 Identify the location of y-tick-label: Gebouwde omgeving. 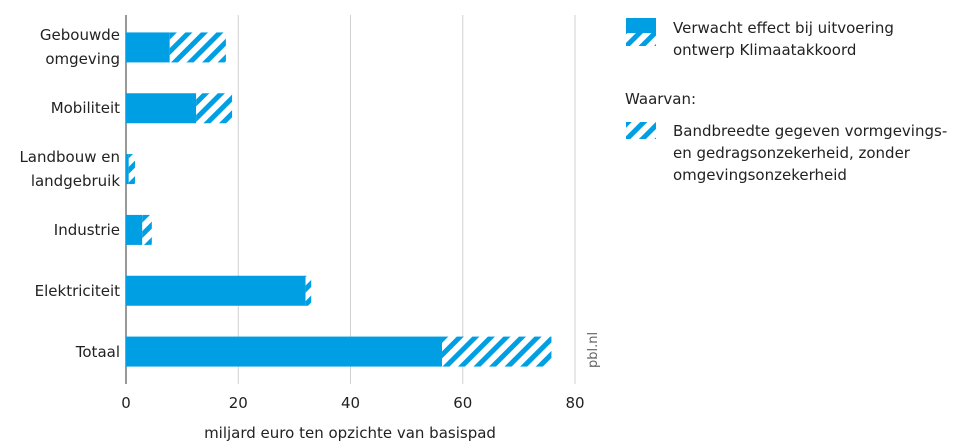
(79, 47).